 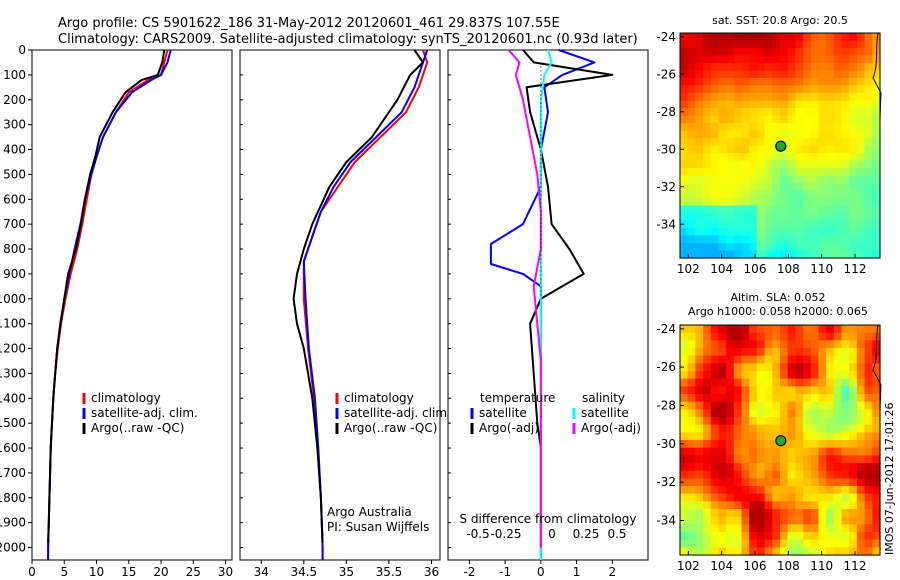 What do you see at coordinates (666, 367) in the screenshot?
I see `sla_map-ytick-label: -26` at bounding box center [666, 367].